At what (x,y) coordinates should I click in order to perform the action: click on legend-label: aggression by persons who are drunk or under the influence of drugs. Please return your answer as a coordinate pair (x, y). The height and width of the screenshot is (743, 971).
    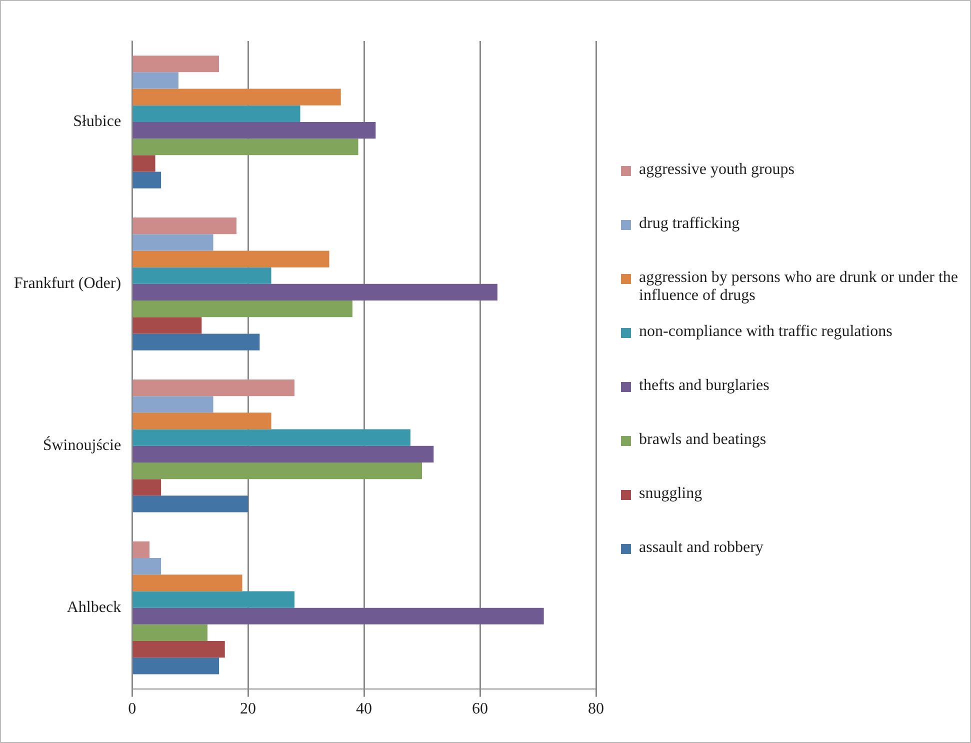
    Looking at the image, I should click on (799, 287).